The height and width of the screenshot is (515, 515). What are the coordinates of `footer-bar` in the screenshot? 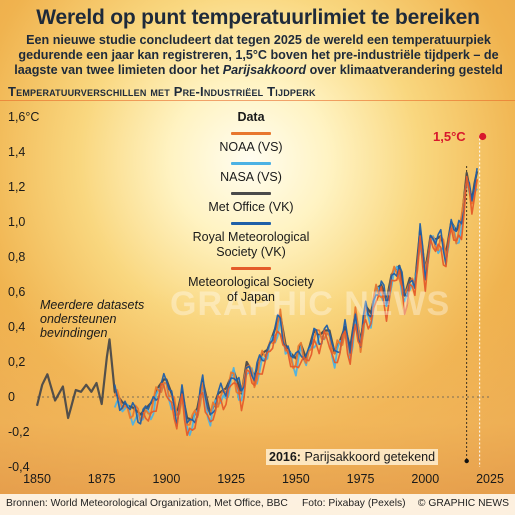 It's located at (257, 504).